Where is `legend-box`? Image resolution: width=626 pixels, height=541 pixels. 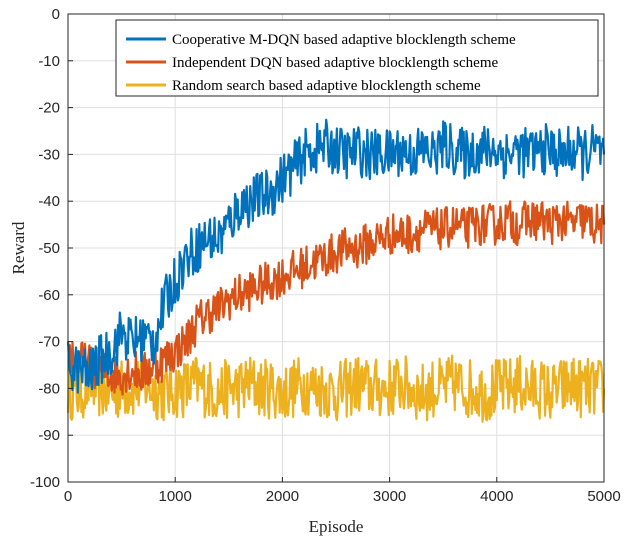 legend-box is located at coordinates (357, 58).